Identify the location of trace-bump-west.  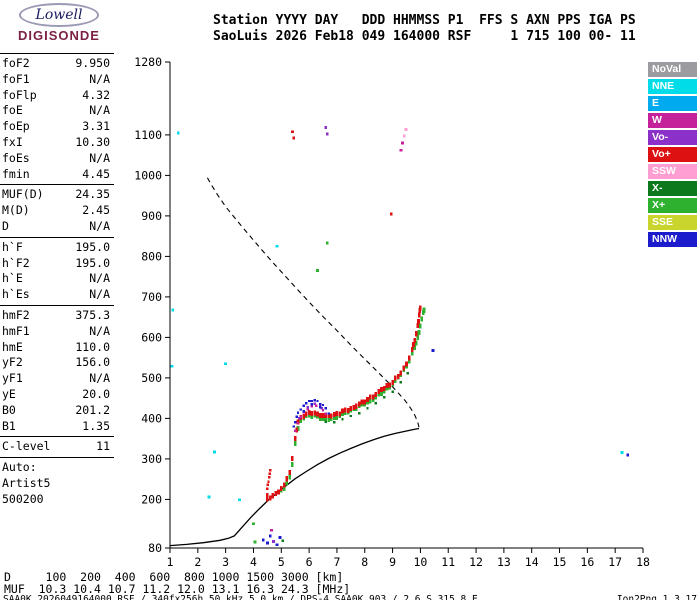
(310, 418).